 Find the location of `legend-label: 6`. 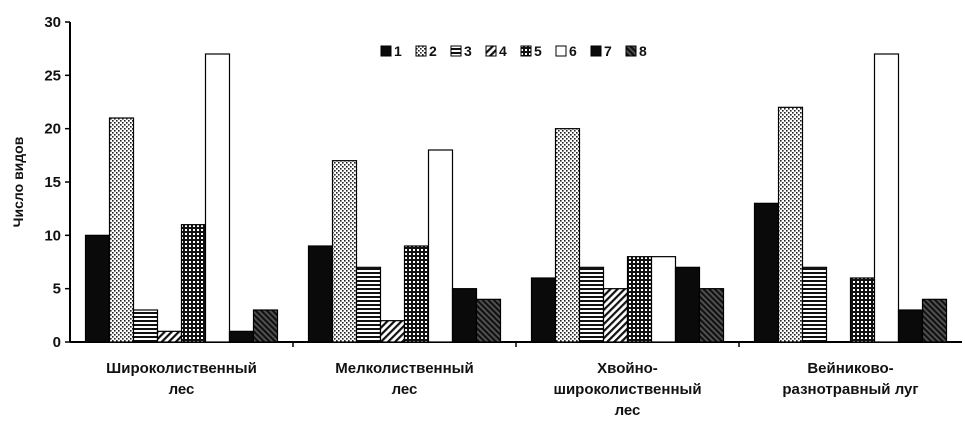

legend-label: 6 is located at coordinates (573, 51).